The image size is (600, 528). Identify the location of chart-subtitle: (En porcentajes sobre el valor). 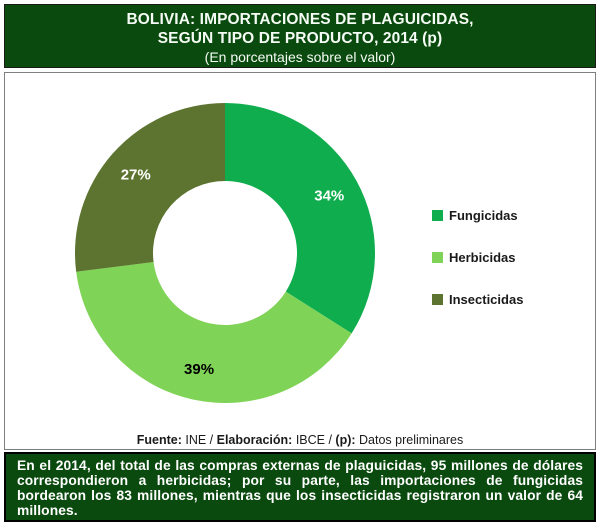
(300, 57).